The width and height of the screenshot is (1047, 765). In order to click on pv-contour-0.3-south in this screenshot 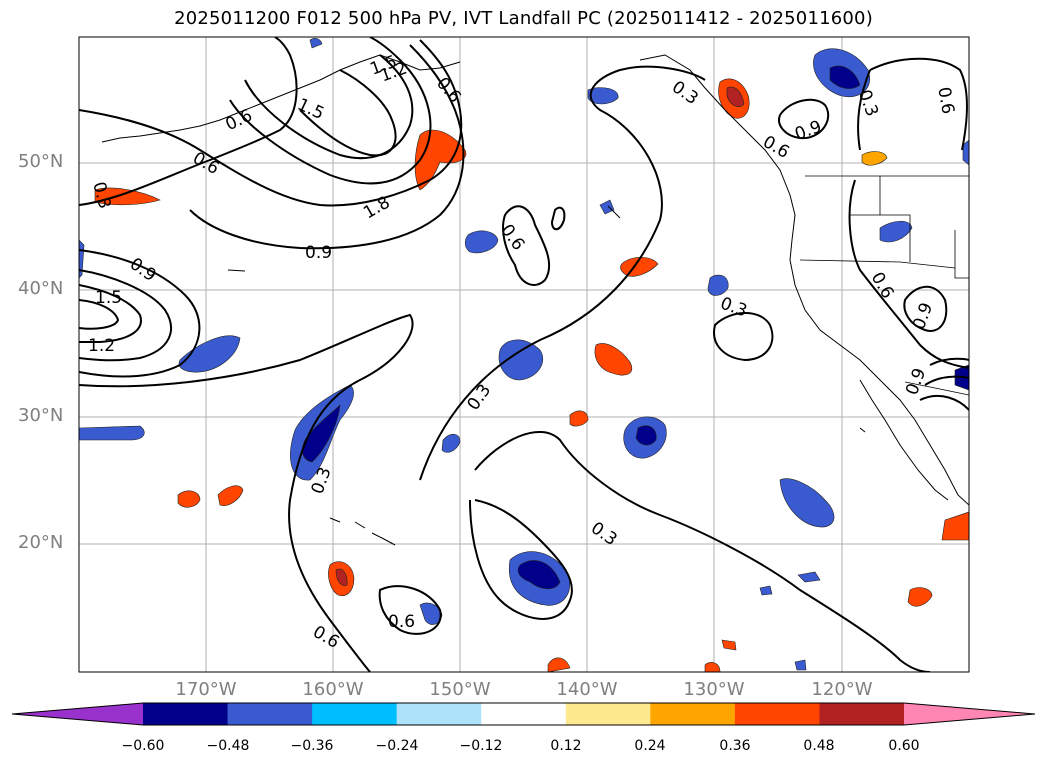, I will do `click(702, 551)`.